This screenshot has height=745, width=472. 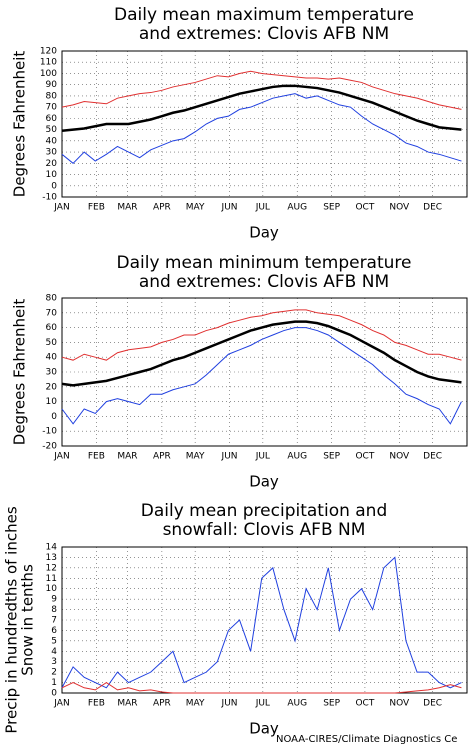 What do you see at coordinates (54, 621) in the screenshot?
I see `y-tick-label: 7` at bounding box center [54, 621].